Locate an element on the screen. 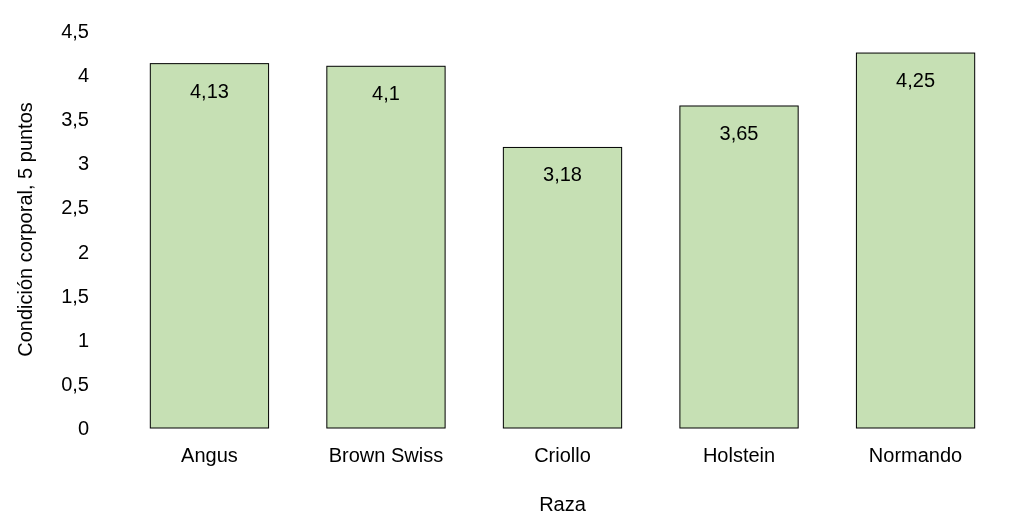 The width and height of the screenshot is (1025, 519). y-tick-label: 0,5 is located at coordinates (75, 383).